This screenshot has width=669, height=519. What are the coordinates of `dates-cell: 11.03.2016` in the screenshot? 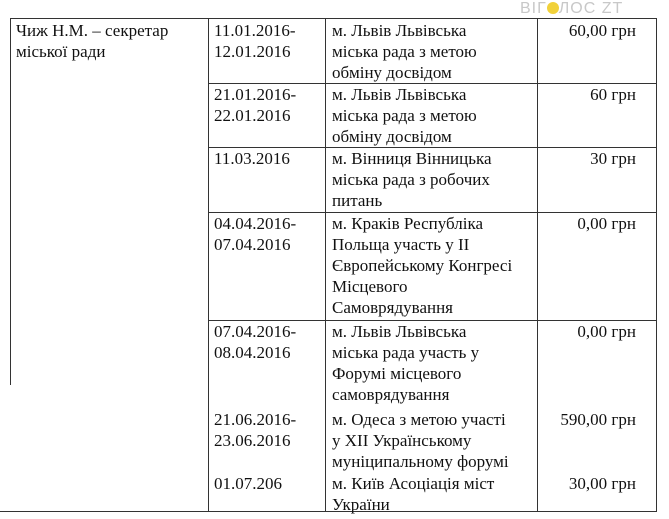 It's located at (252, 158).